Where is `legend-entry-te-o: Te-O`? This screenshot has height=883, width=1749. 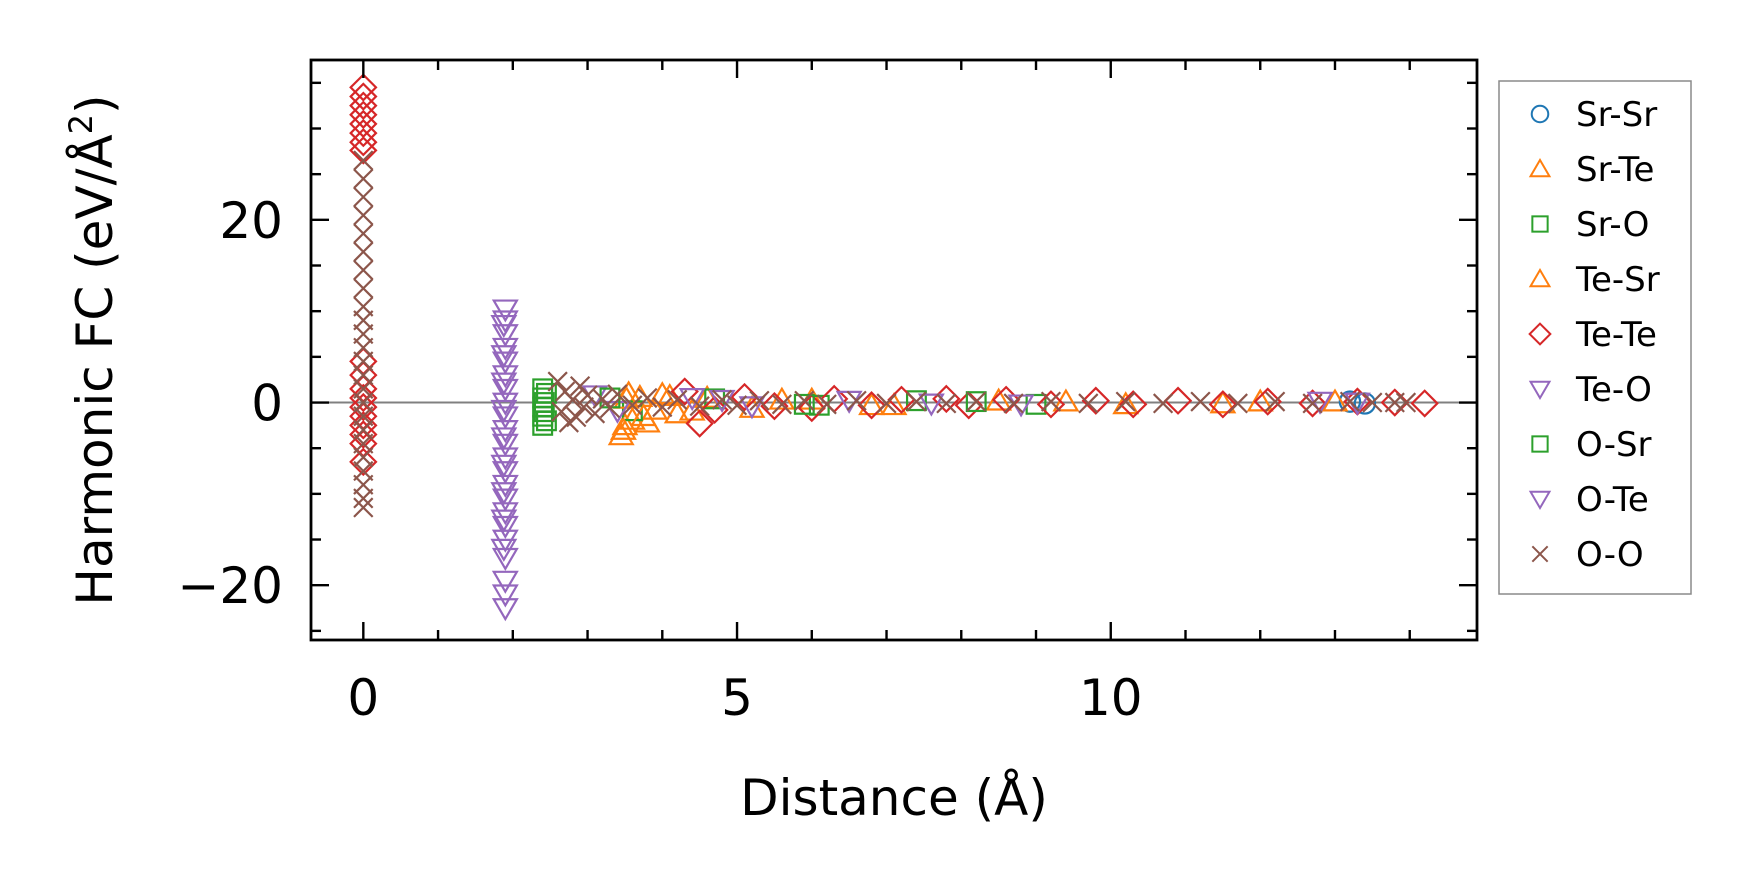 legend-entry-te-o: Te-O is located at coordinates (1590, 390).